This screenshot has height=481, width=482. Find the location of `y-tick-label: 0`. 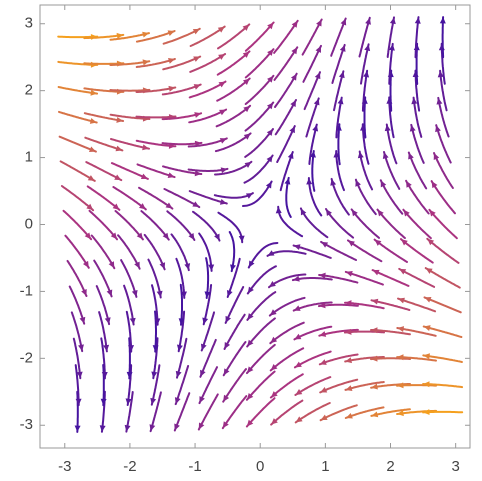

y-tick-label: 0 is located at coordinates (29, 223).